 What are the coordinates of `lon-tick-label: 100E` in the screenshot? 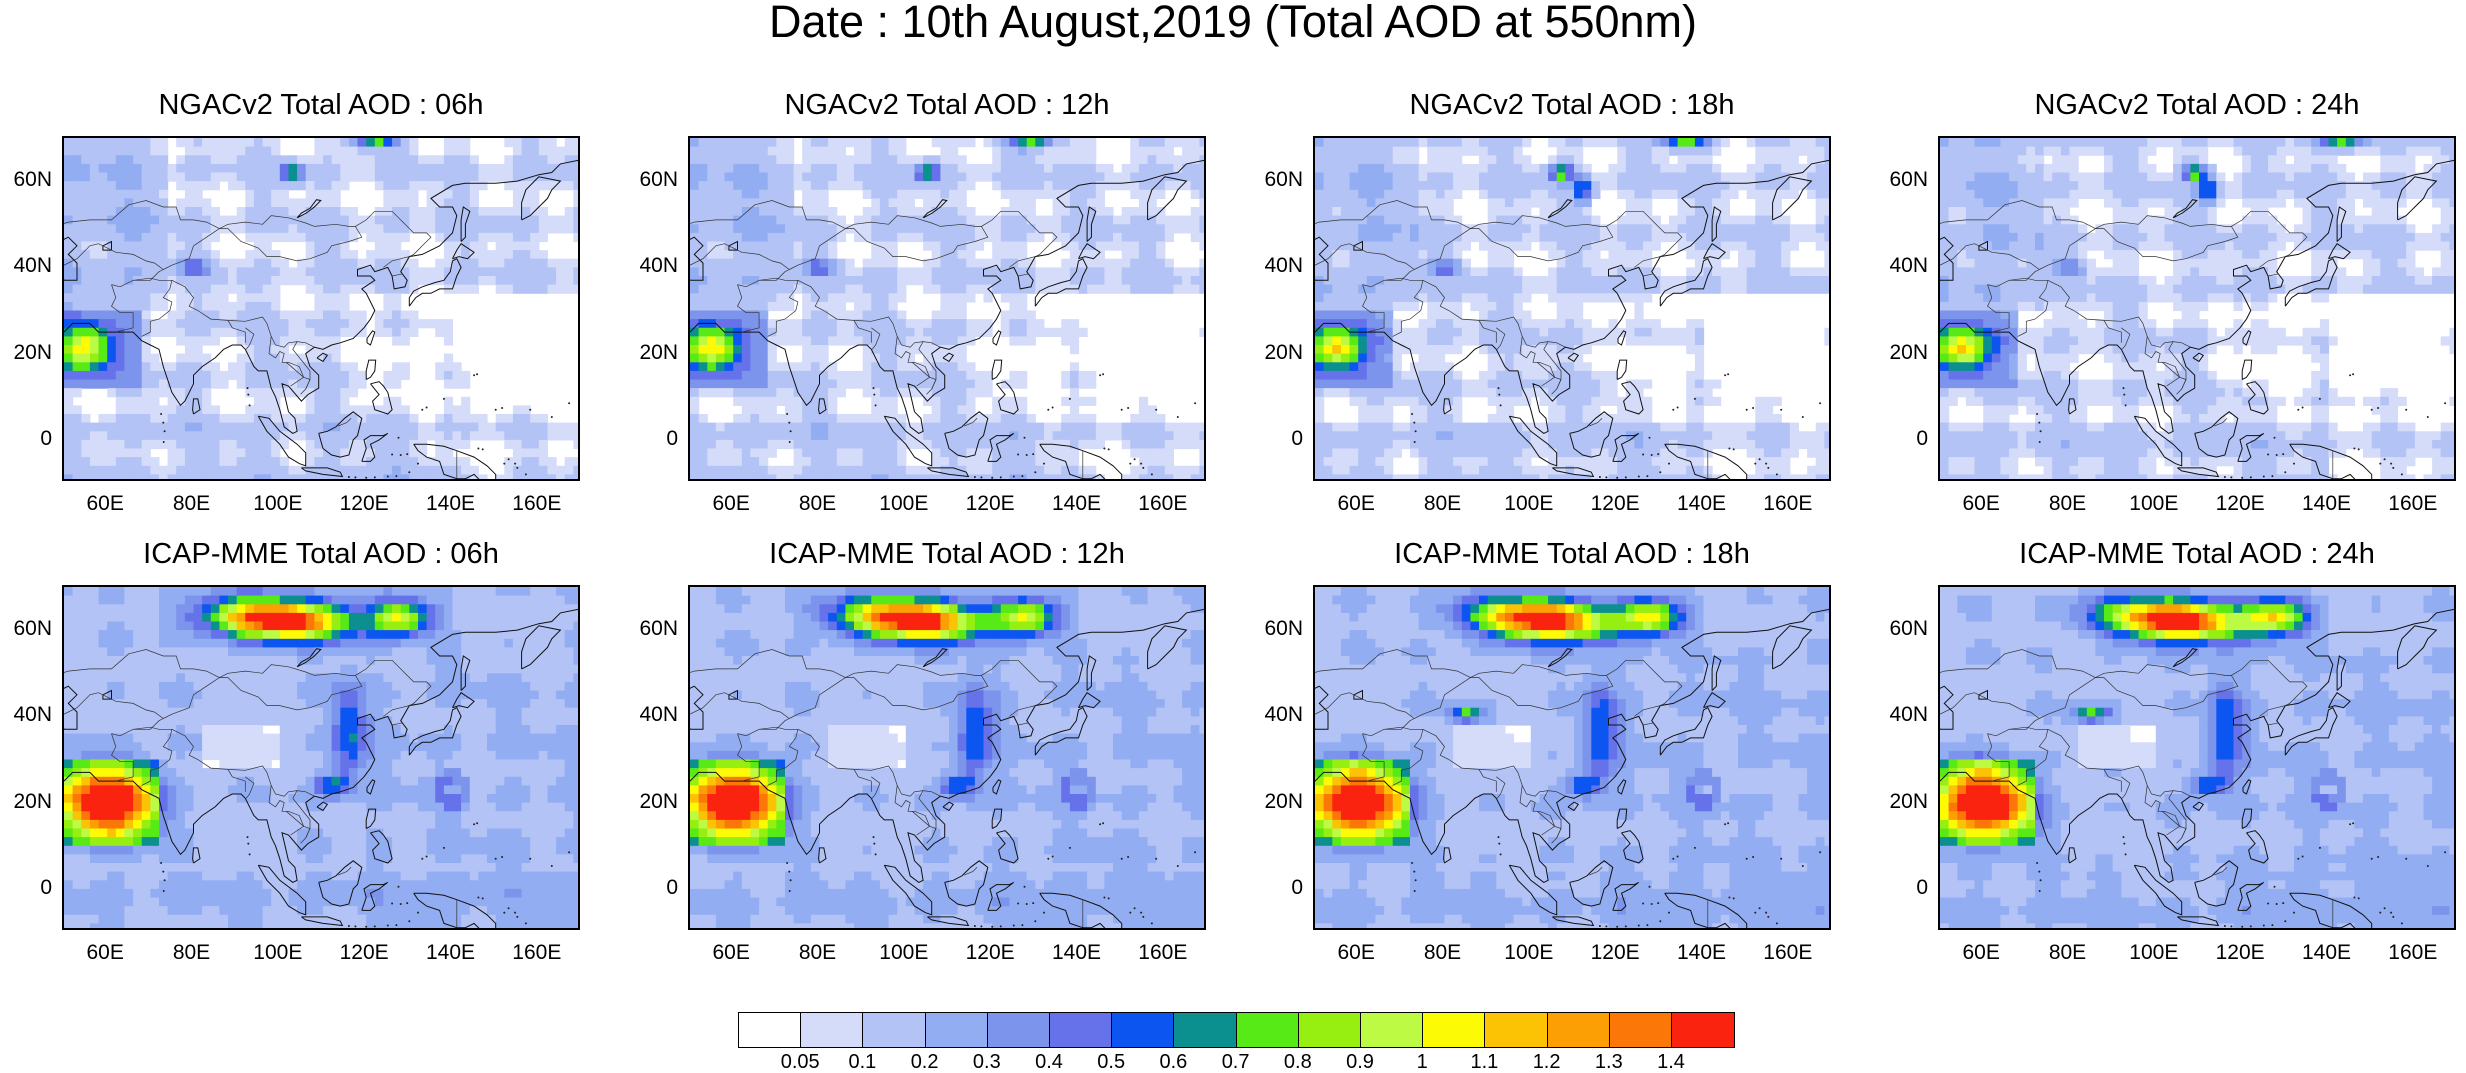 It's located at (278, 503).